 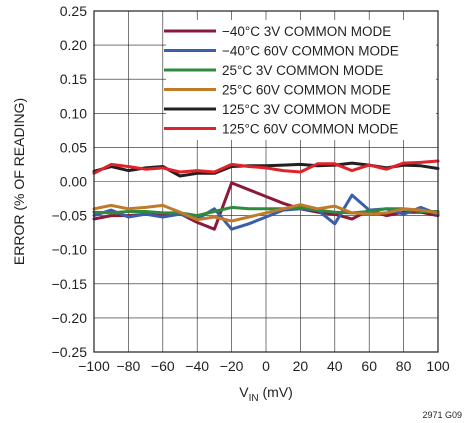 What do you see at coordinates (70, 352) in the screenshot?
I see `y-tick-label: −0.25` at bounding box center [70, 352].